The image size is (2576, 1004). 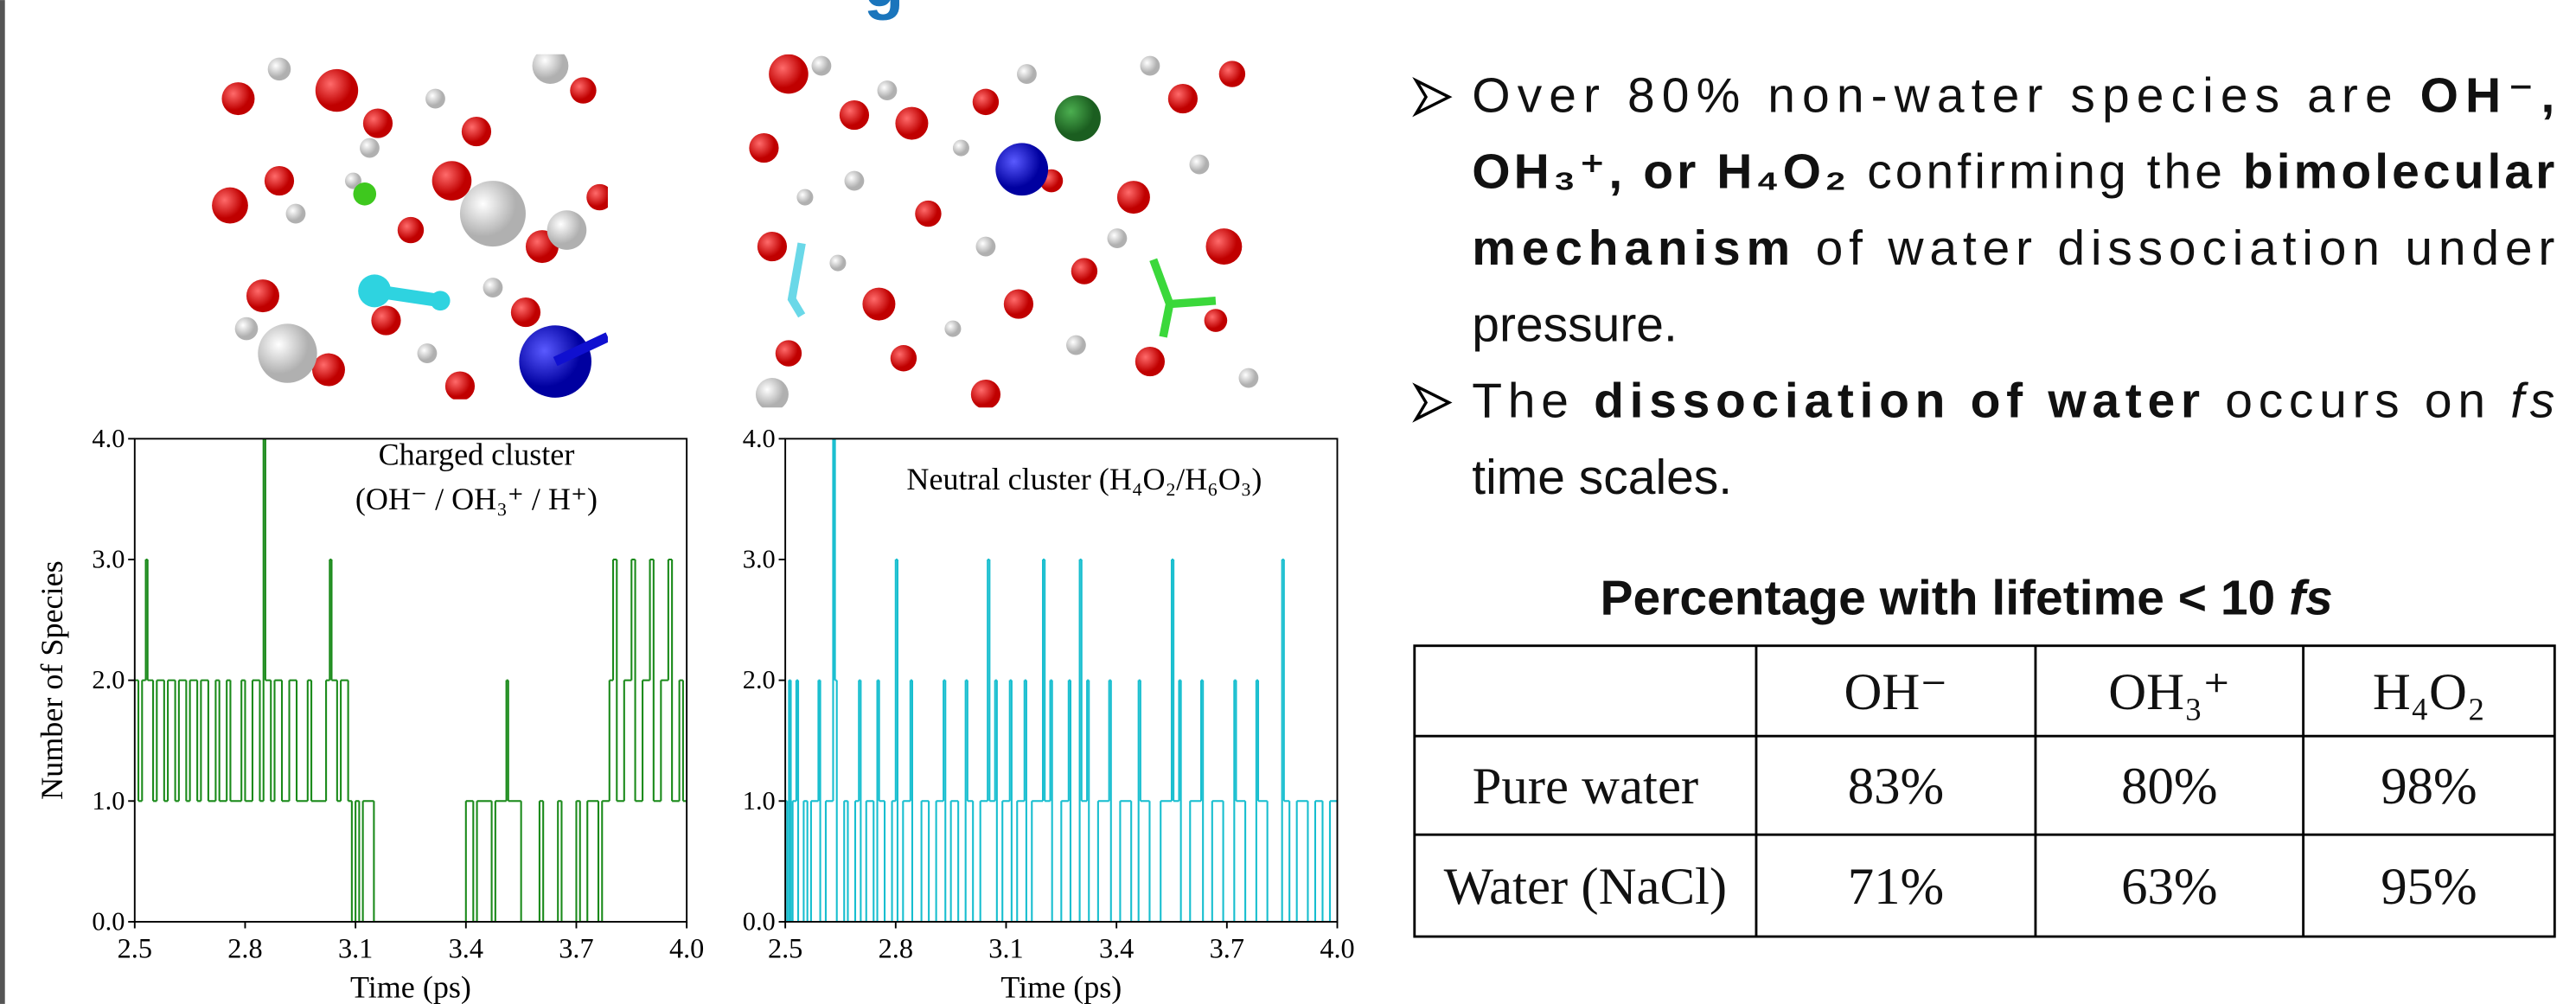 What do you see at coordinates (2429, 692) in the screenshot?
I see `table-header-cell: H₄O₂` at bounding box center [2429, 692].